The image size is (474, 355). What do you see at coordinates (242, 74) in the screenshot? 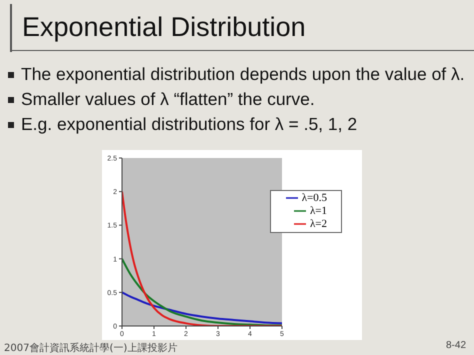
I see `text: The exponential distribution depends upon the value of λ.` at bounding box center [242, 74].